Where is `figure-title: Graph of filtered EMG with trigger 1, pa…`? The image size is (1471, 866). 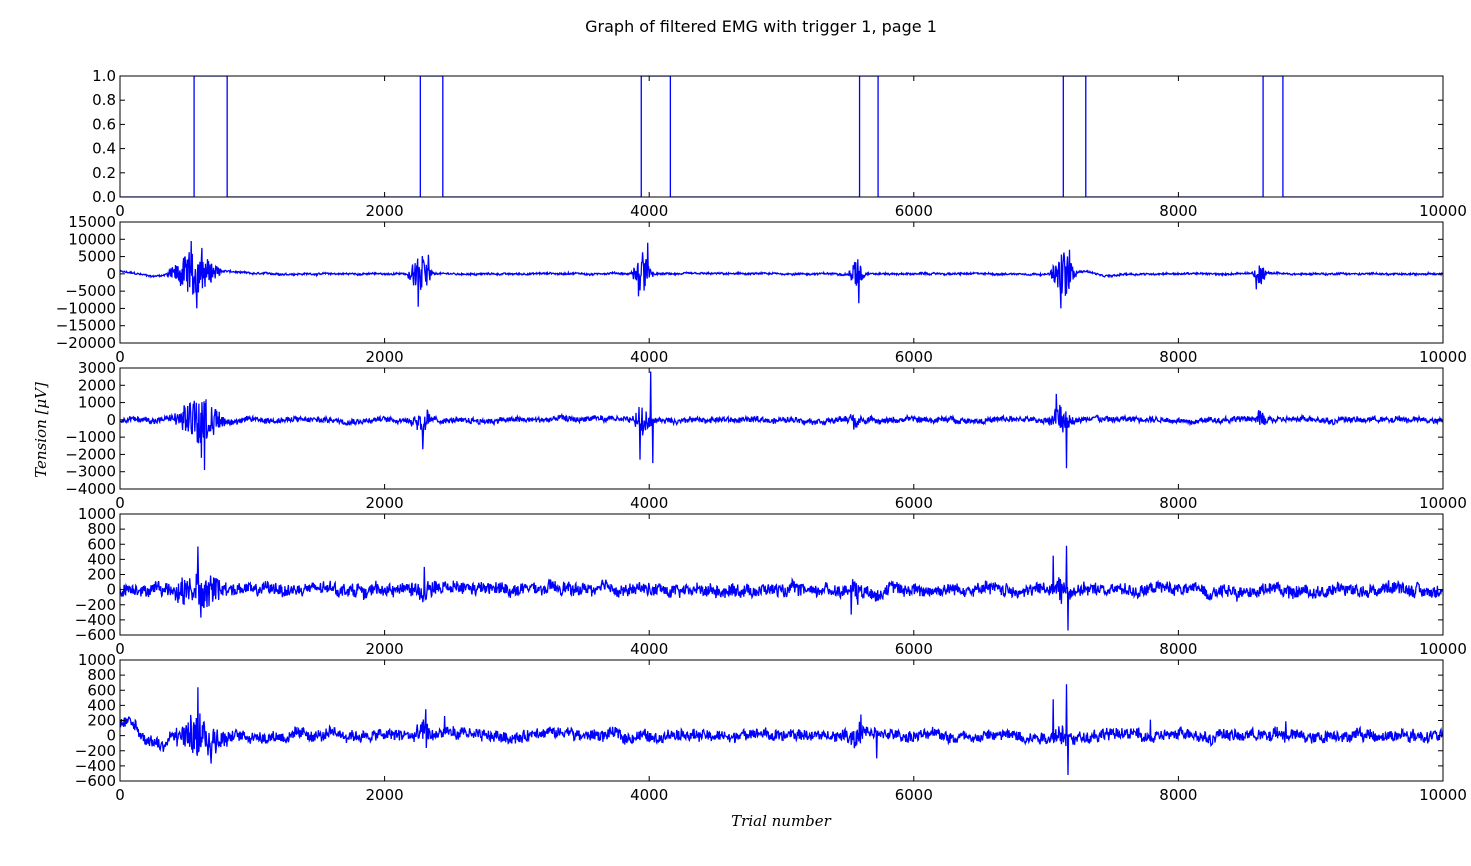 figure-title: Graph of filtered EMG with trigger 1, pa… is located at coordinates (761, 26).